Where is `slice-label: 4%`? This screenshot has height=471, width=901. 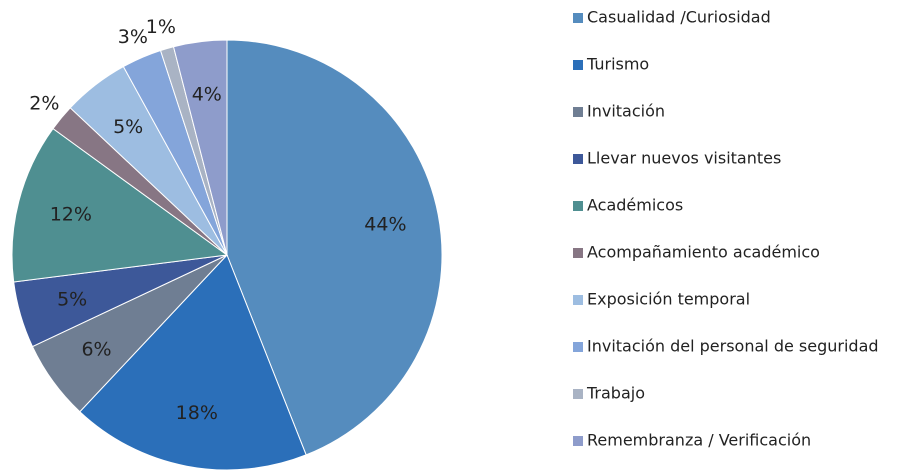 slice-label: 4% is located at coordinates (207, 95).